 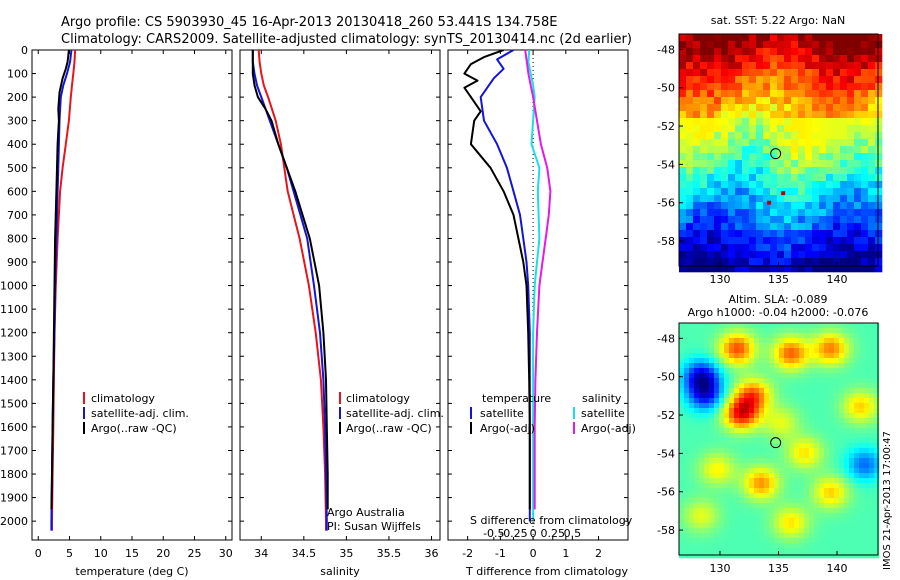 I want to click on series-line-s-satellite, so click(x=534, y=286).